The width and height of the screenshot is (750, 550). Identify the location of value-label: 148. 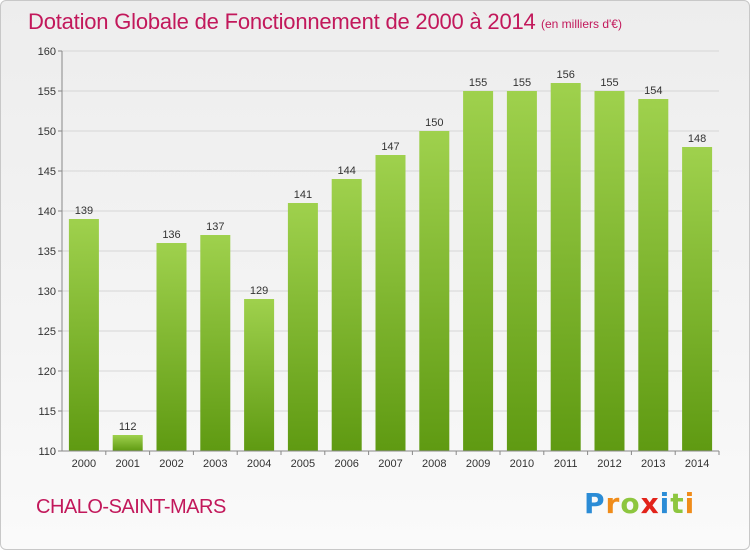
(697, 139).